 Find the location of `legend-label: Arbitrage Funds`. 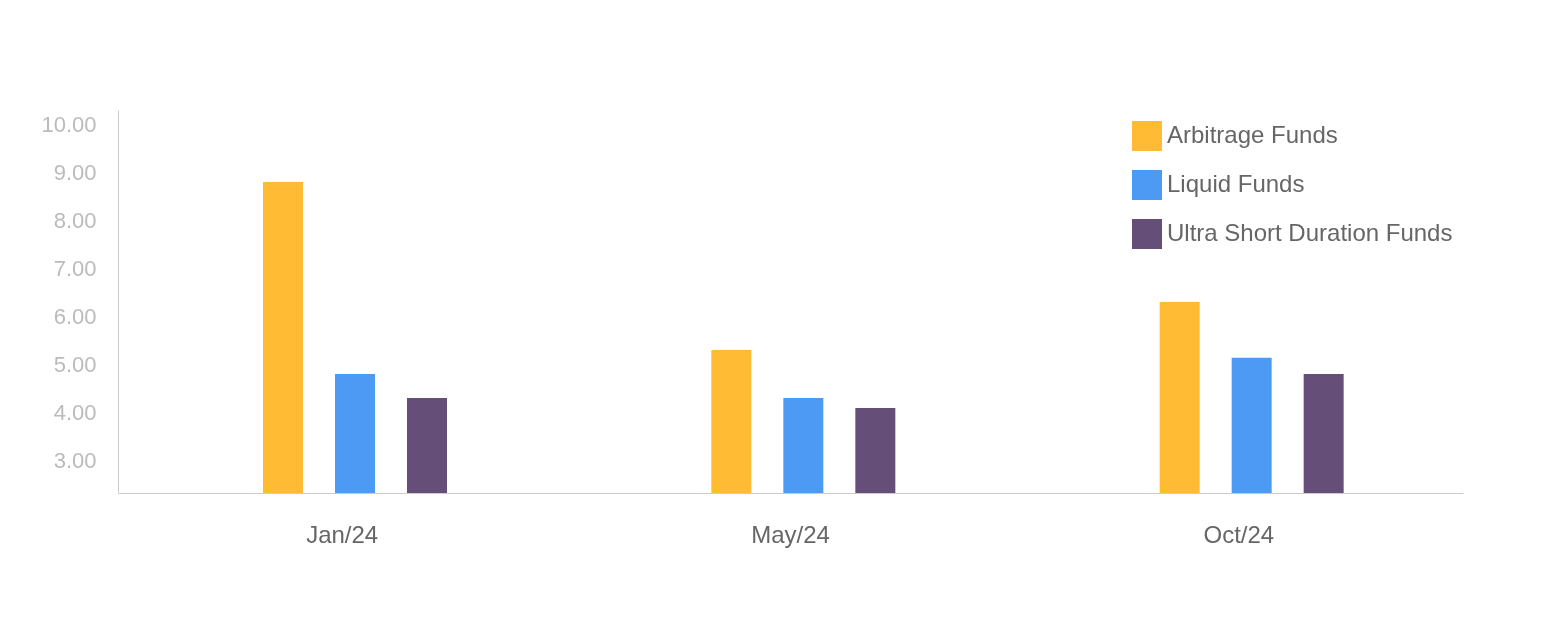

legend-label: Arbitrage Funds is located at coordinates (1252, 134).